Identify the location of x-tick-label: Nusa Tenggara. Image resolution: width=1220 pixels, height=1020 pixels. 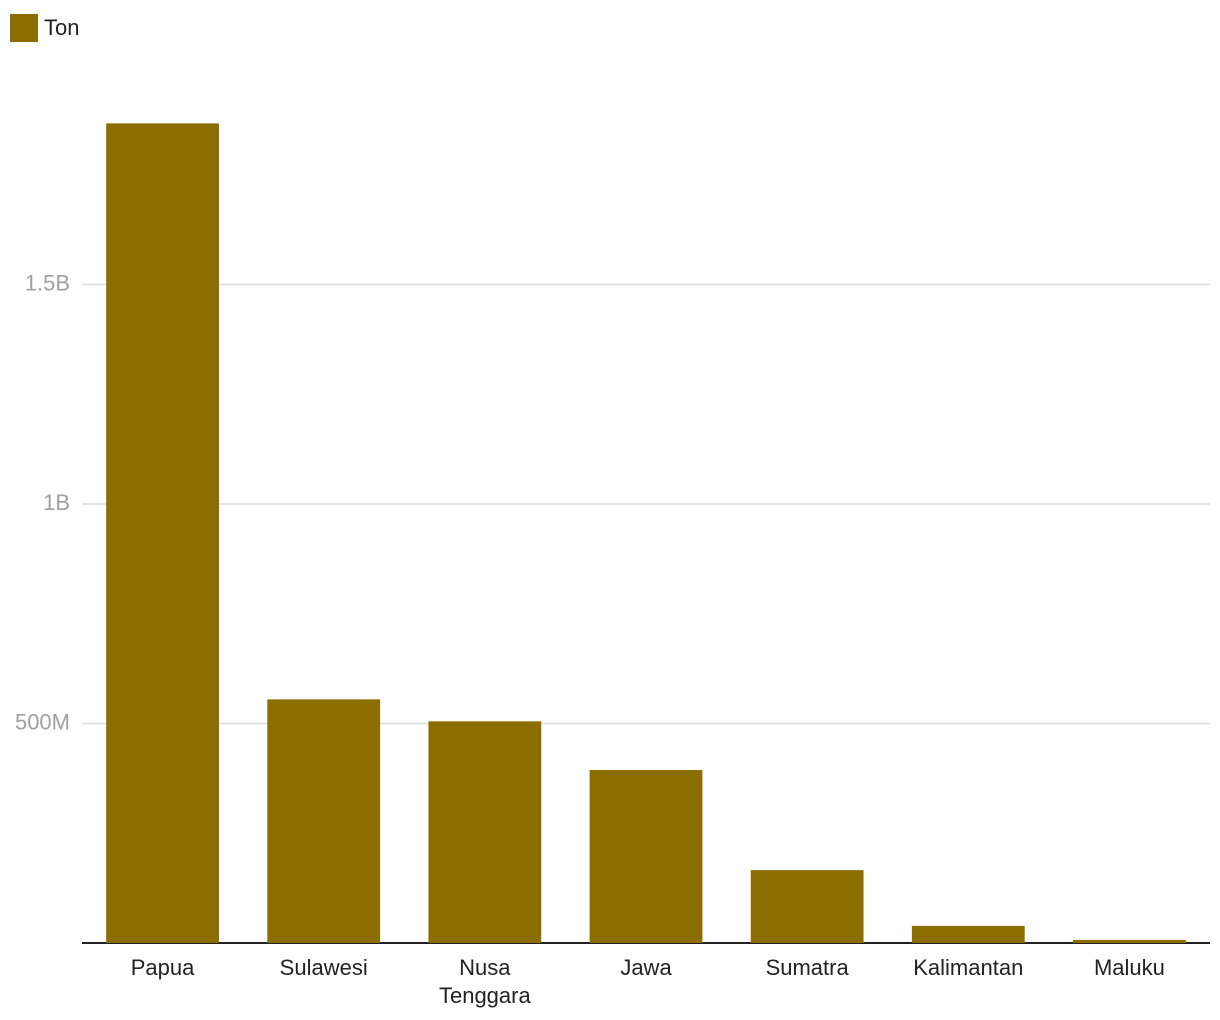
(484, 981).